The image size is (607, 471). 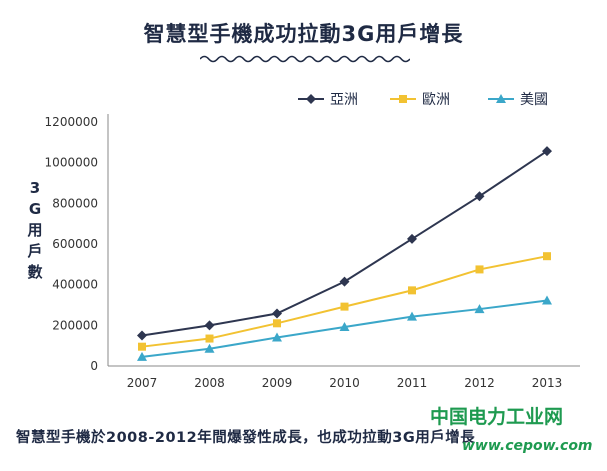 I want to click on chart-legend: 亞洲 歐洲 美國, so click(x=423, y=100).